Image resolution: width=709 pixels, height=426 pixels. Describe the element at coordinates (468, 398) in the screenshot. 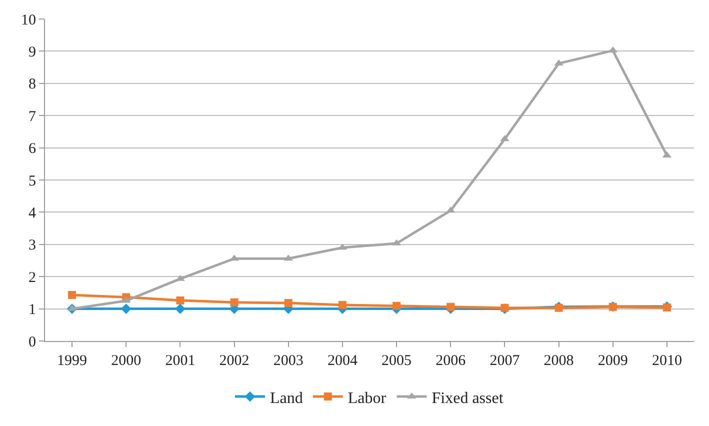

I see `legend-label: Fixed asset` at that location.